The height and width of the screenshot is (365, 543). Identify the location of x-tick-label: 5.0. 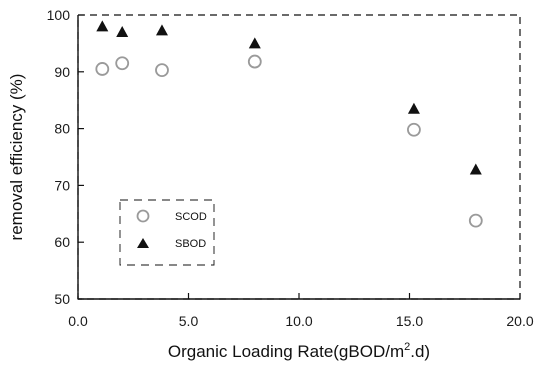
(189, 321).